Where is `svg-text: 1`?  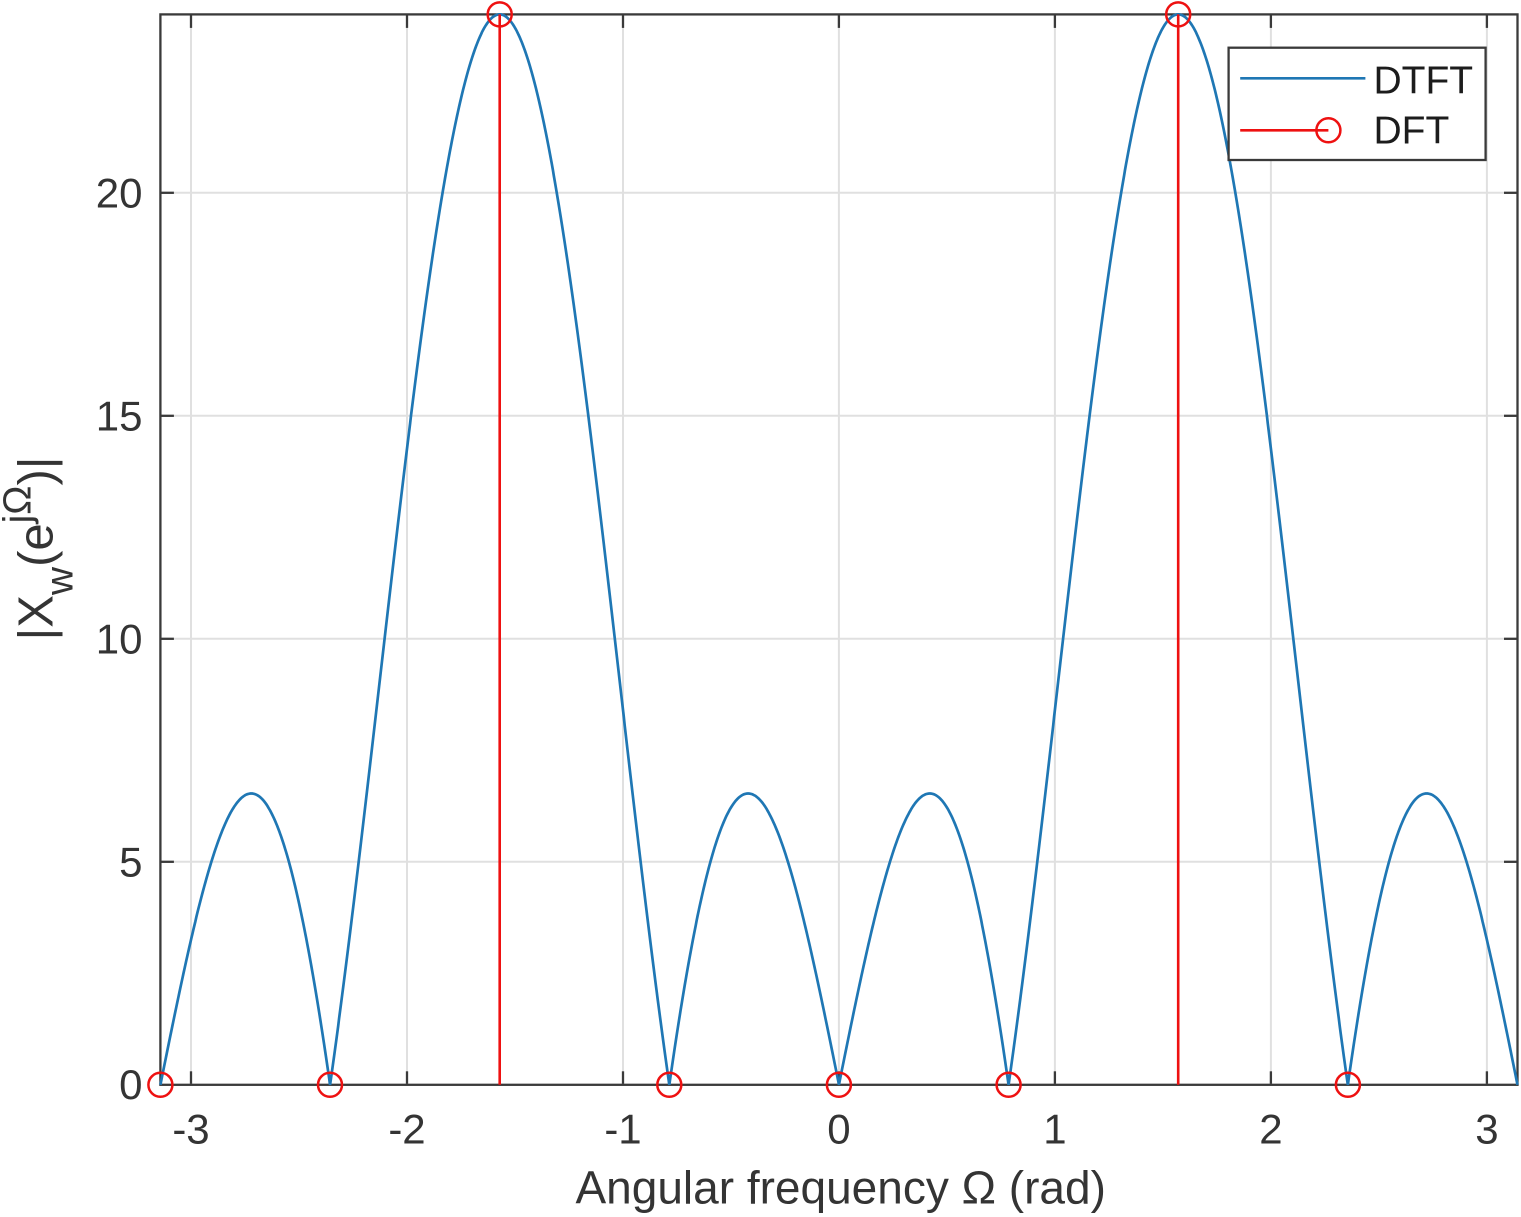
svg-text: 1 is located at coordinates (1054, 1129).